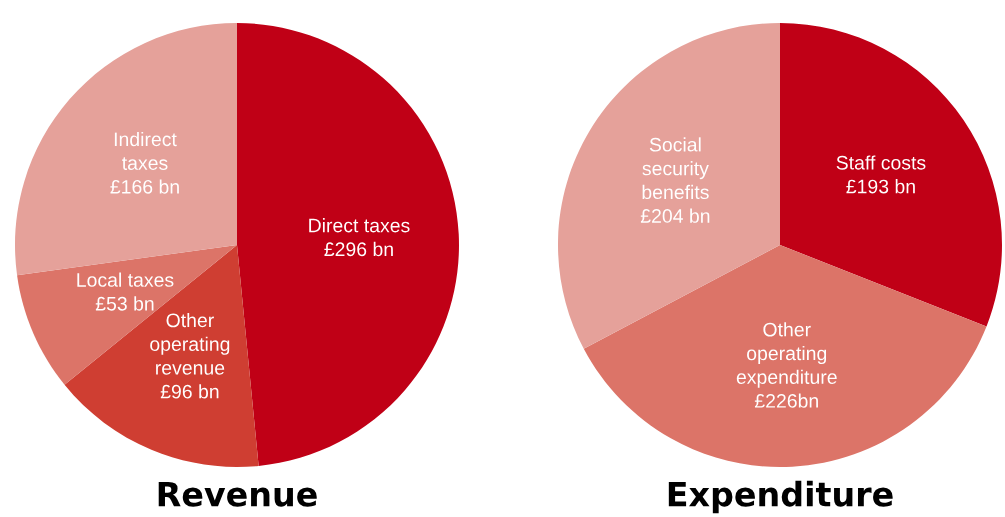 The image size is (1005, 517). I want to click on slice-label: Other operating expenditure, so click(786, 355).